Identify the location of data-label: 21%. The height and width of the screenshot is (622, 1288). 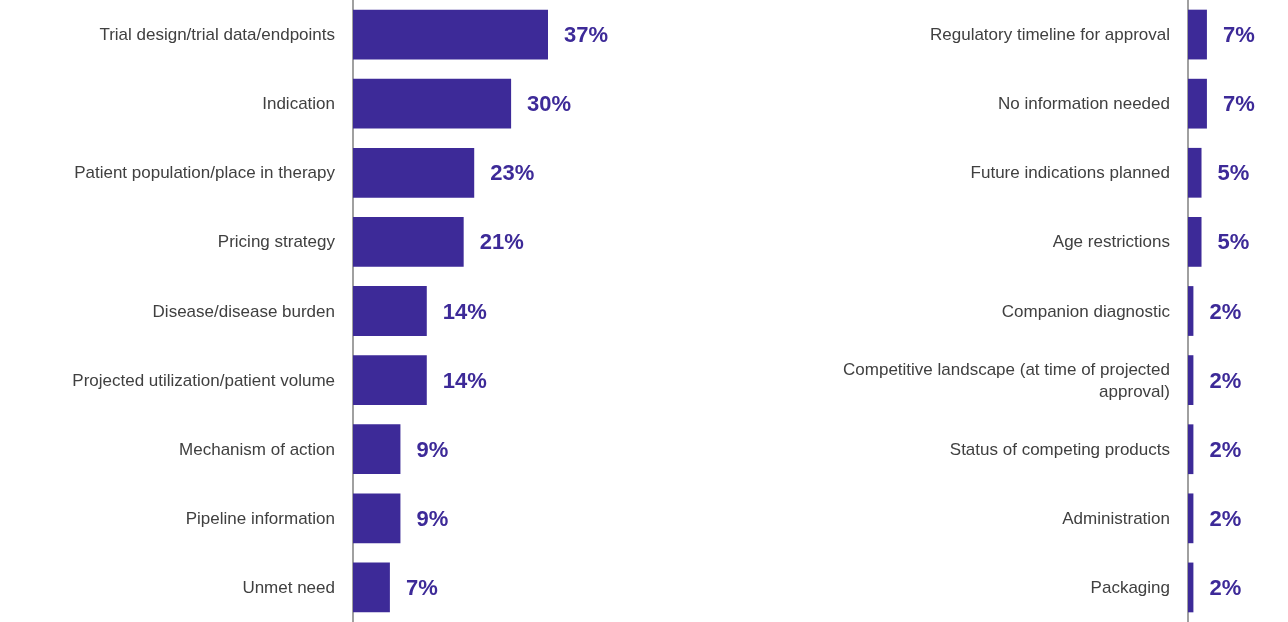
(501, 242).